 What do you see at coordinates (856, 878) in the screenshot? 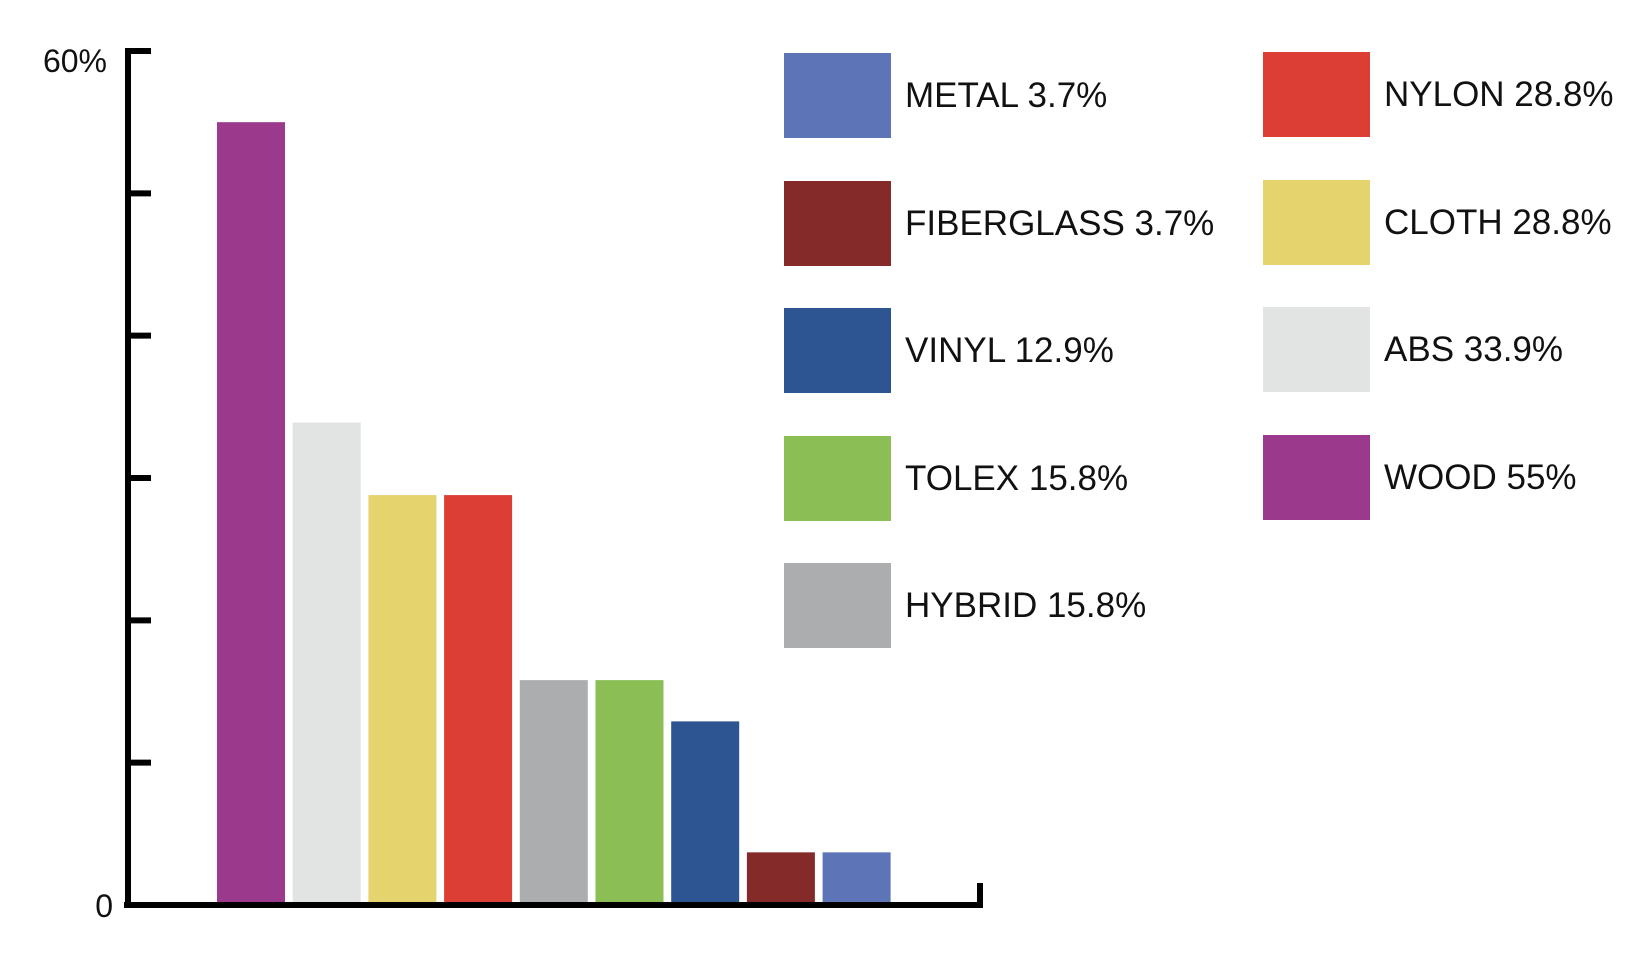
I see `bar-metal` at bounding box center [856, 878].